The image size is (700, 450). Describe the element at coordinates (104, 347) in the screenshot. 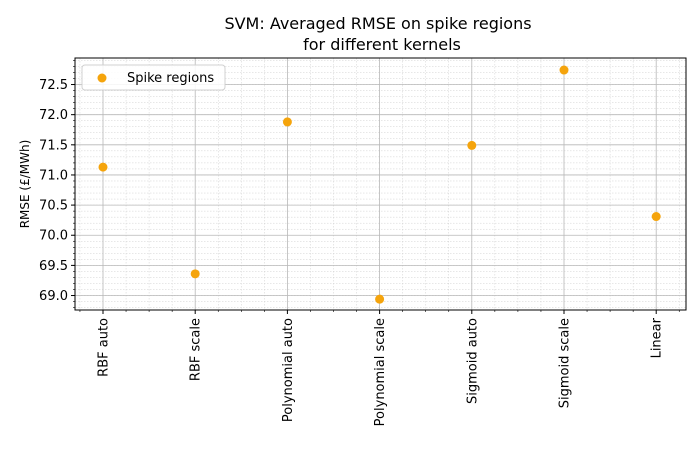

I see `x-tick-label: RBF auto` at that location.